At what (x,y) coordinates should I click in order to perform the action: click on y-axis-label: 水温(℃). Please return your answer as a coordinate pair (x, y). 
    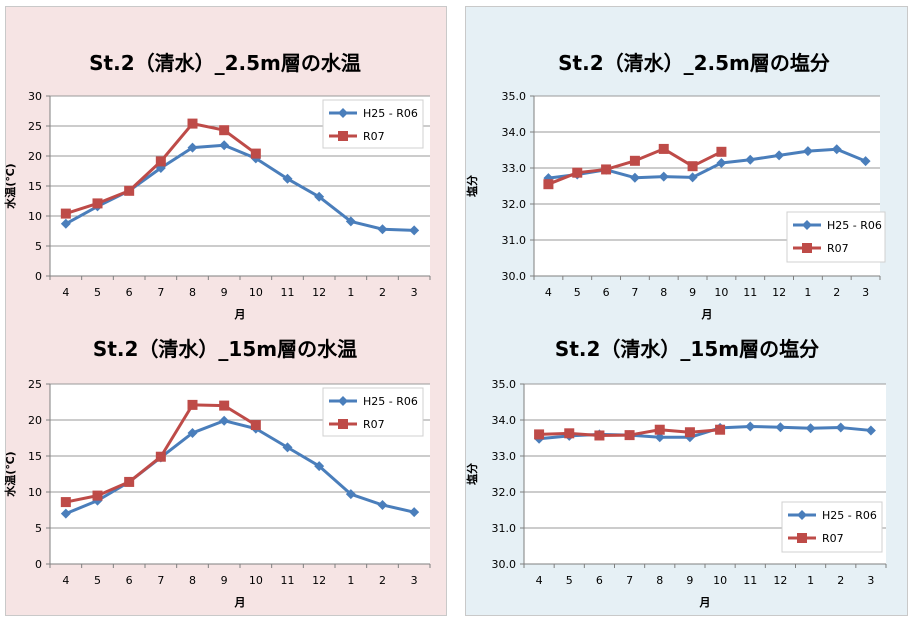
    Looking at the image, I should click on (10, 473).